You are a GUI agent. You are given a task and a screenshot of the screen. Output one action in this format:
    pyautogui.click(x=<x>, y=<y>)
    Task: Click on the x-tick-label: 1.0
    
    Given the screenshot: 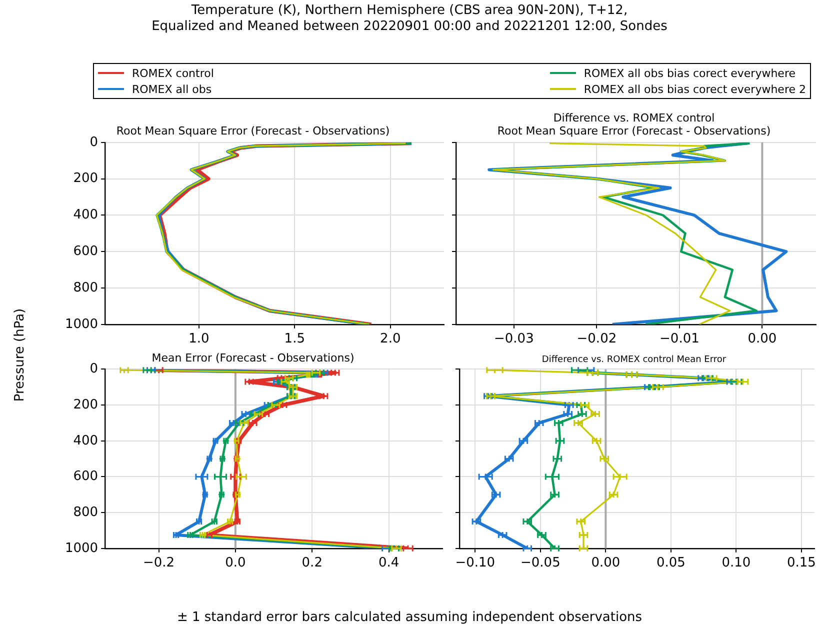 What is the action you would take?
    pyautogui.click(x=199, y=339)
    